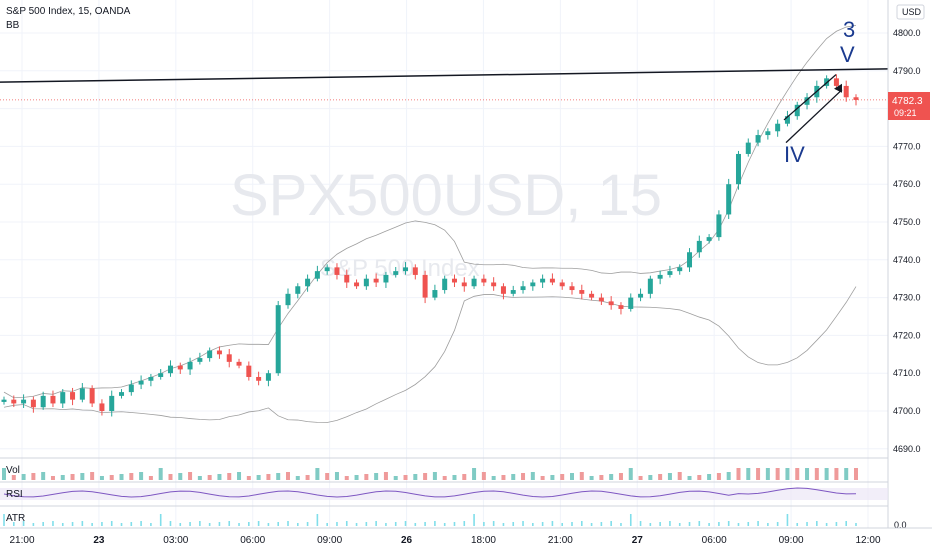 The width and height of the screenshot is (932, 550). I want to click on indicator-label: BB, so click(13, 25).